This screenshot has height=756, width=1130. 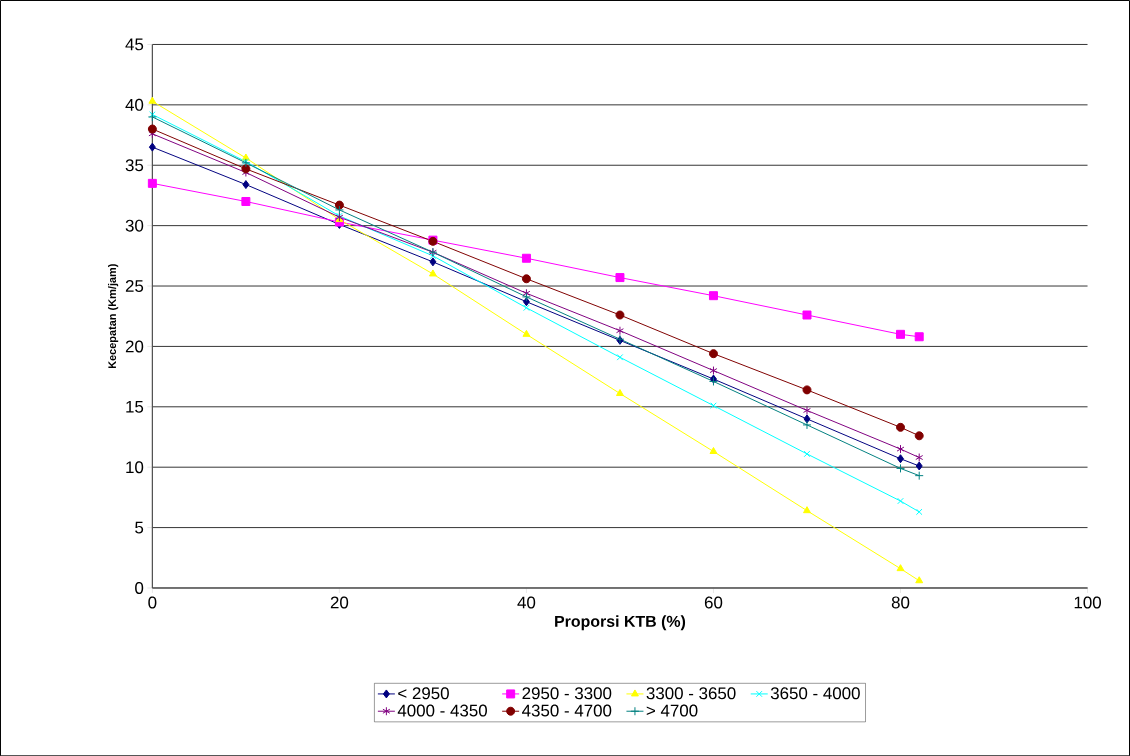 I want to click on x-tick-label: 20, so click(x=339, y=602).